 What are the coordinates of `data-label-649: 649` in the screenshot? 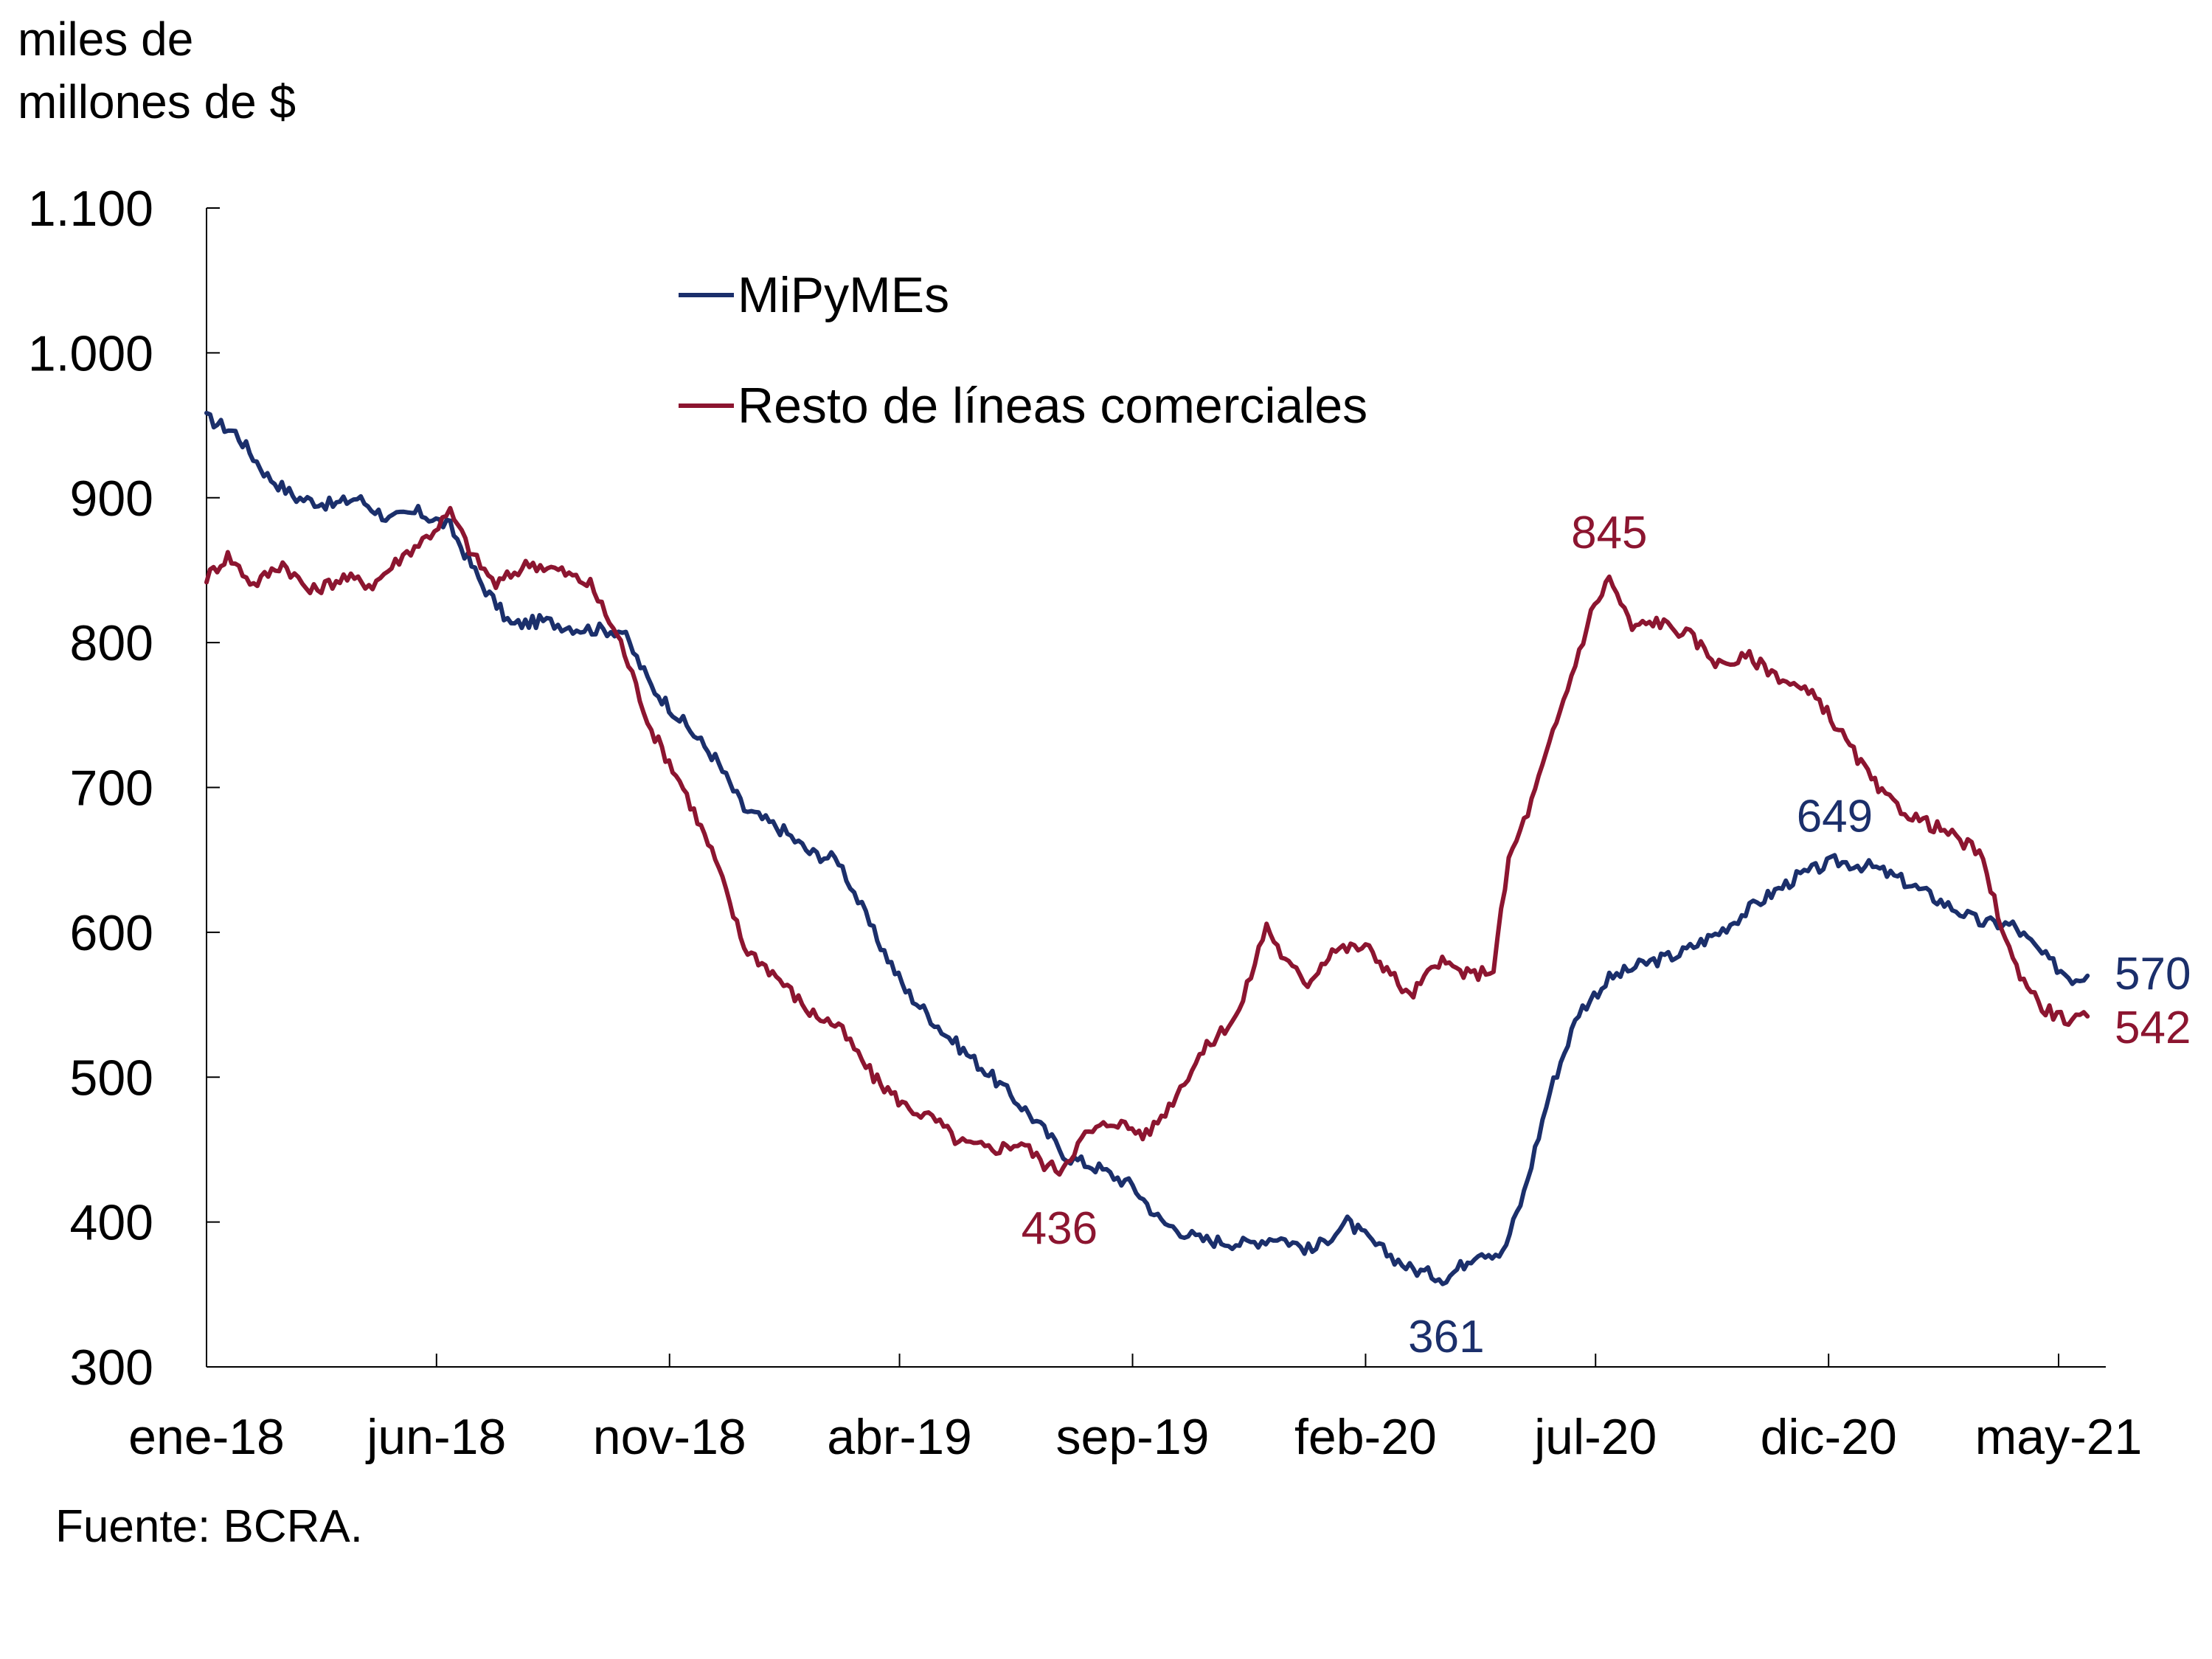 It's located at (1835, 817).